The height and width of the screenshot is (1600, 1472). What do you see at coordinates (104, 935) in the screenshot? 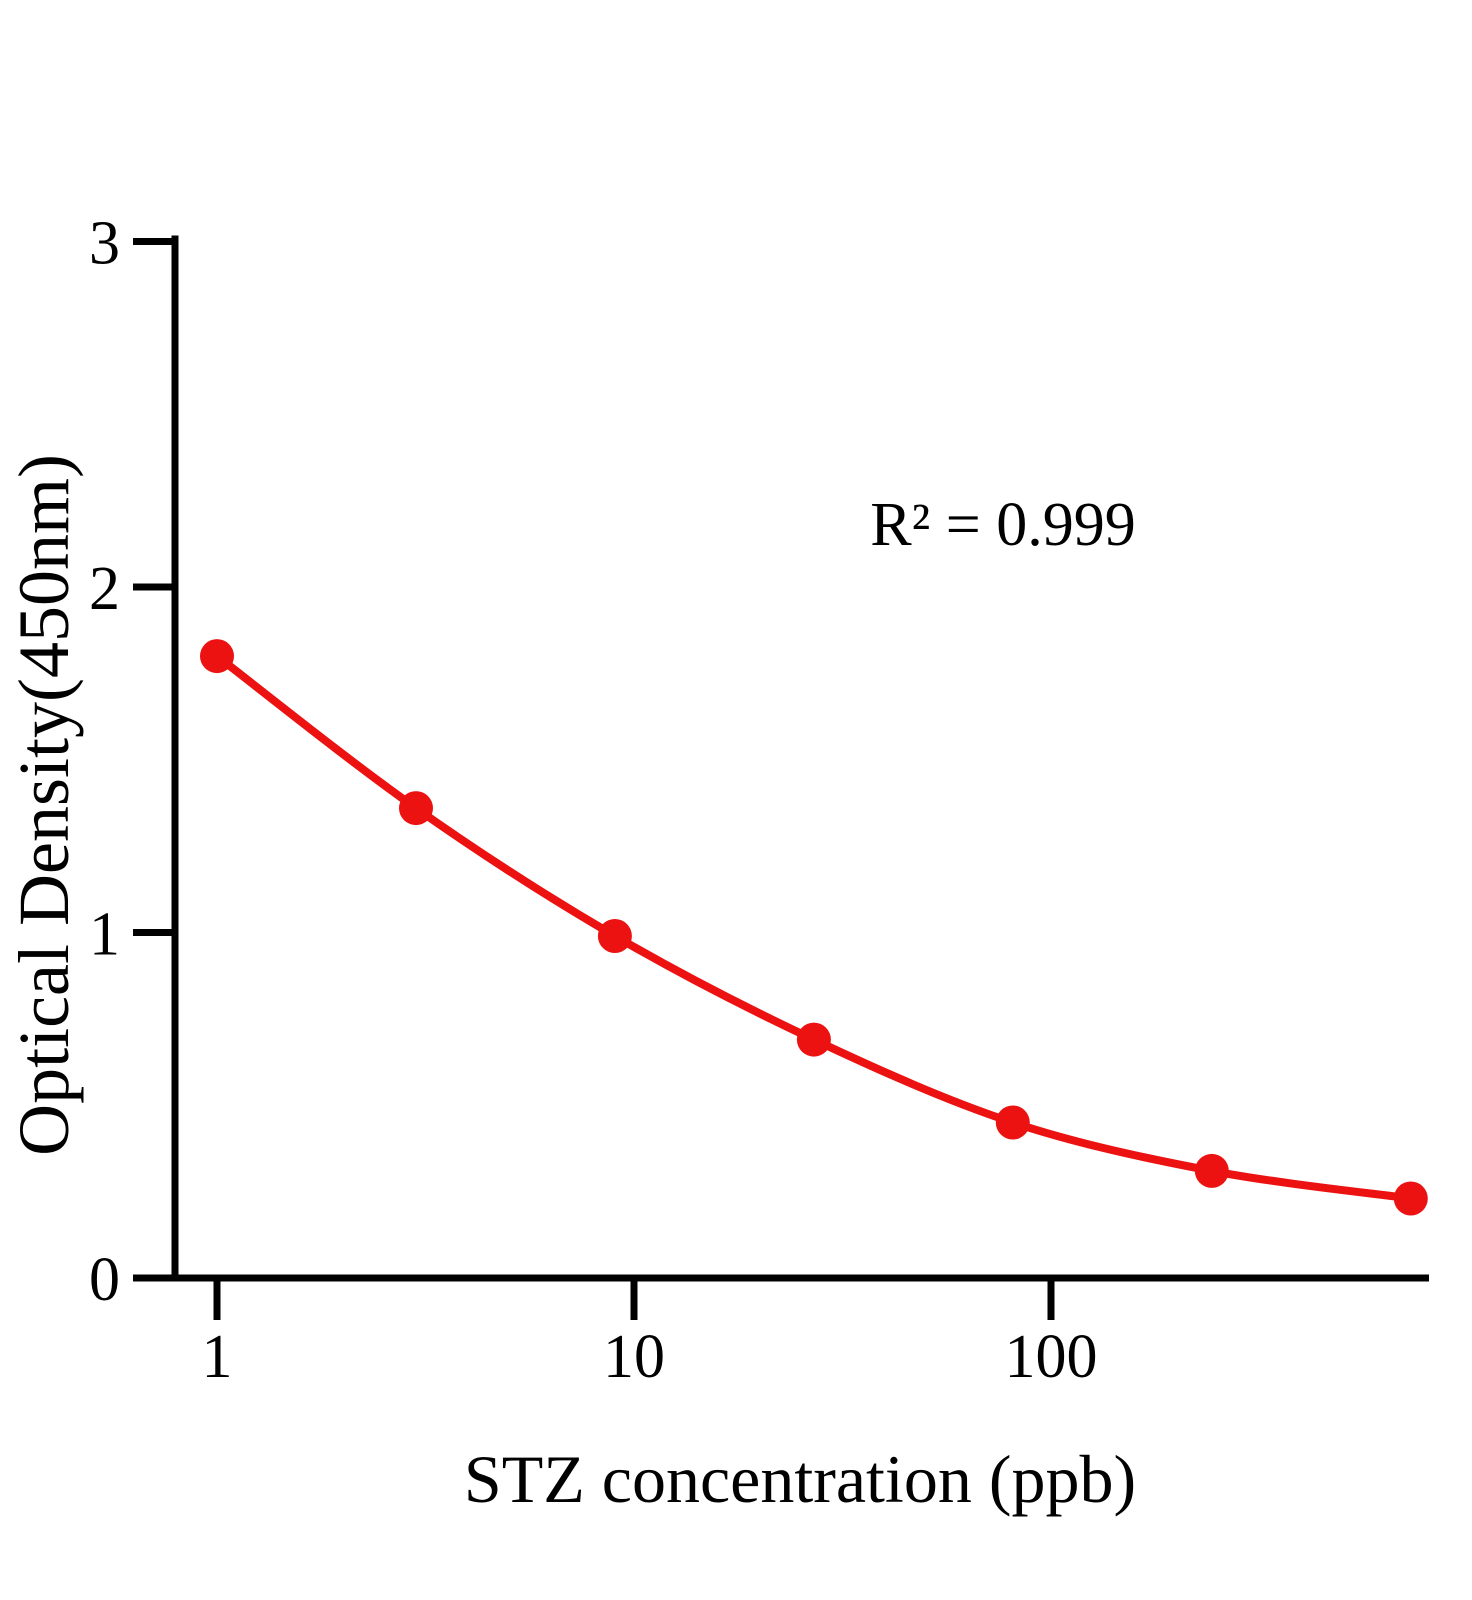
I see `y-tick-label: 1` at bounding box center [104, 935].